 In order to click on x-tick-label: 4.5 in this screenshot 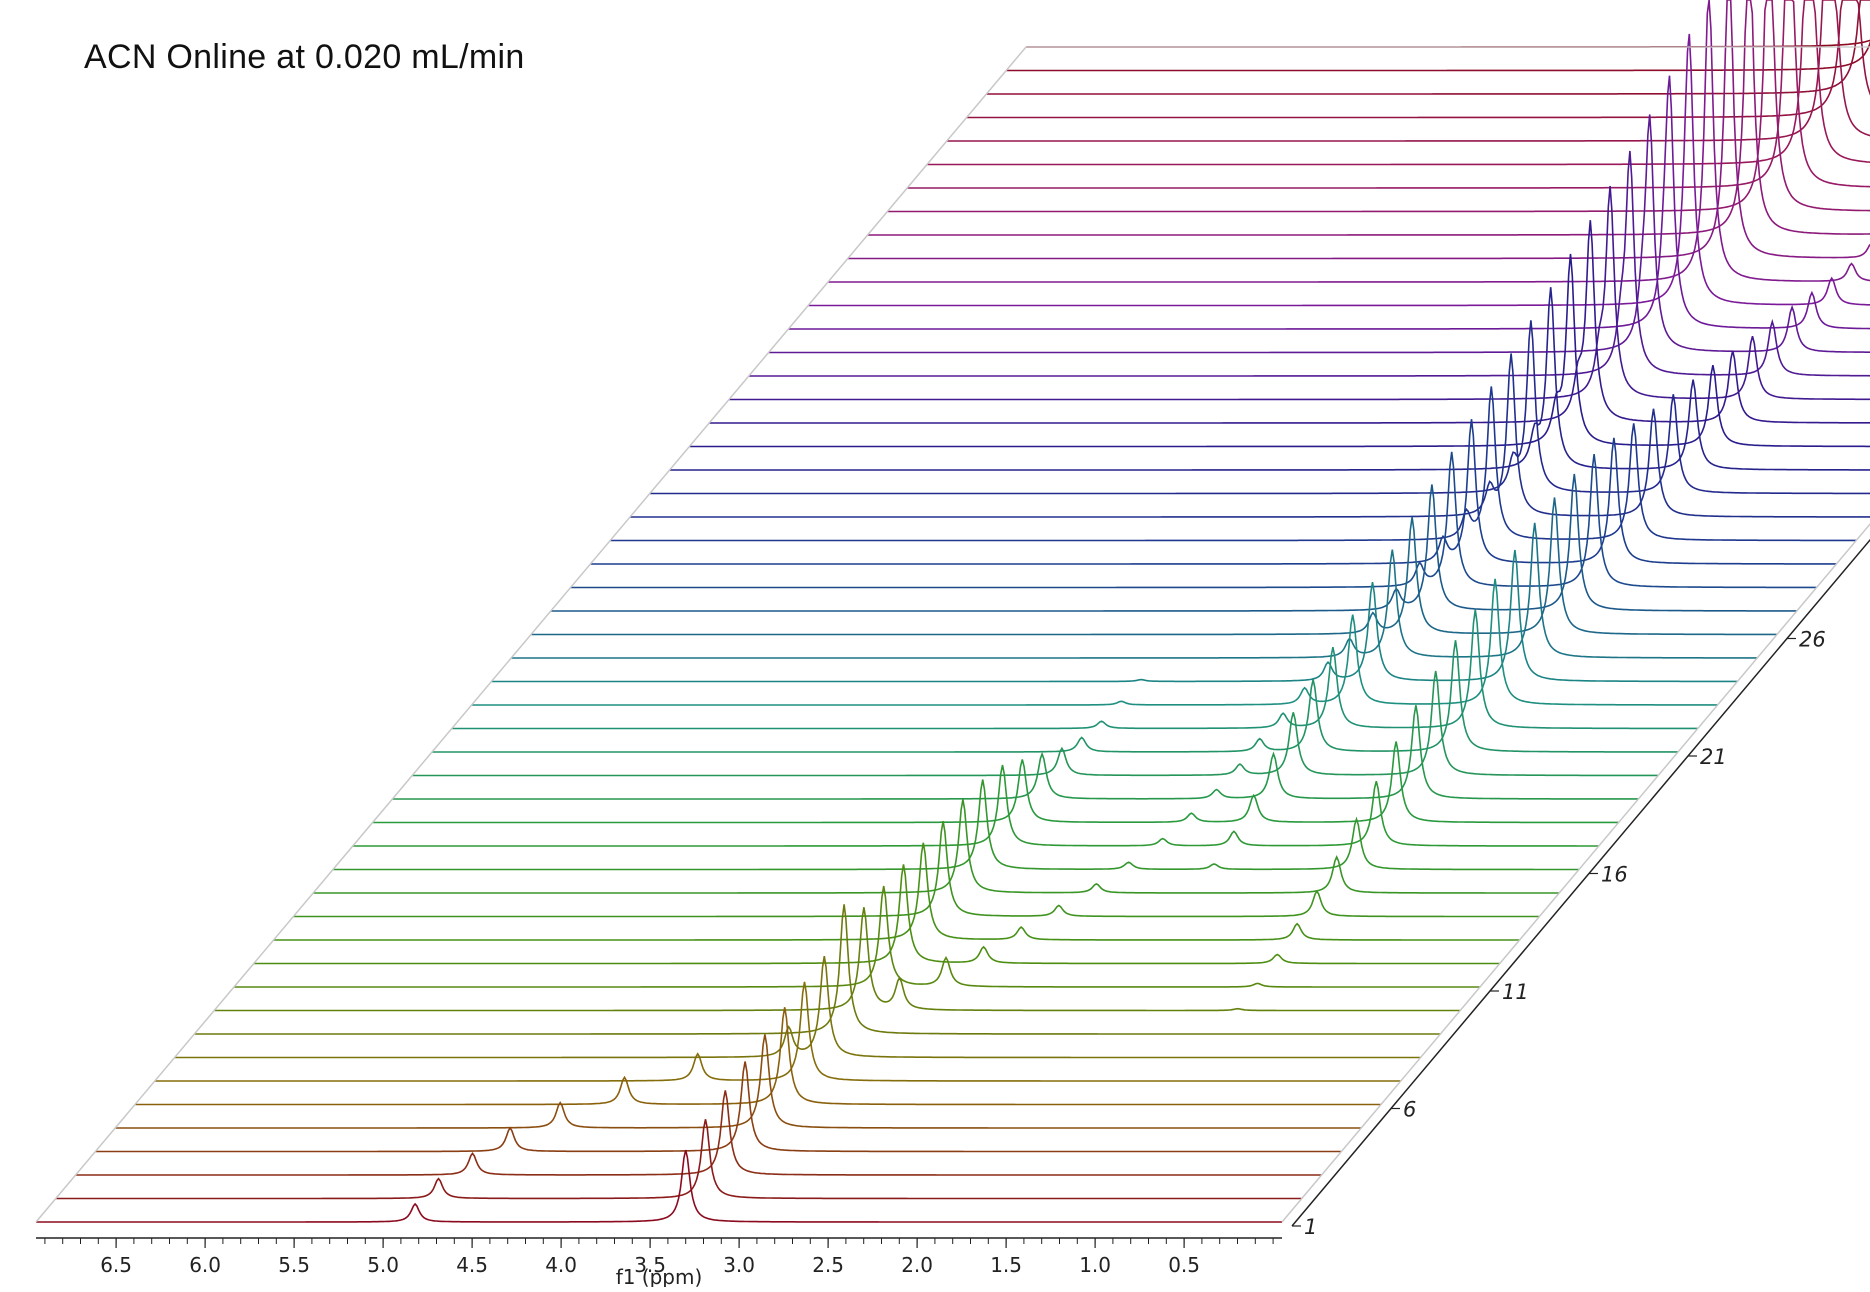, I will do `click(472, 1265)`.